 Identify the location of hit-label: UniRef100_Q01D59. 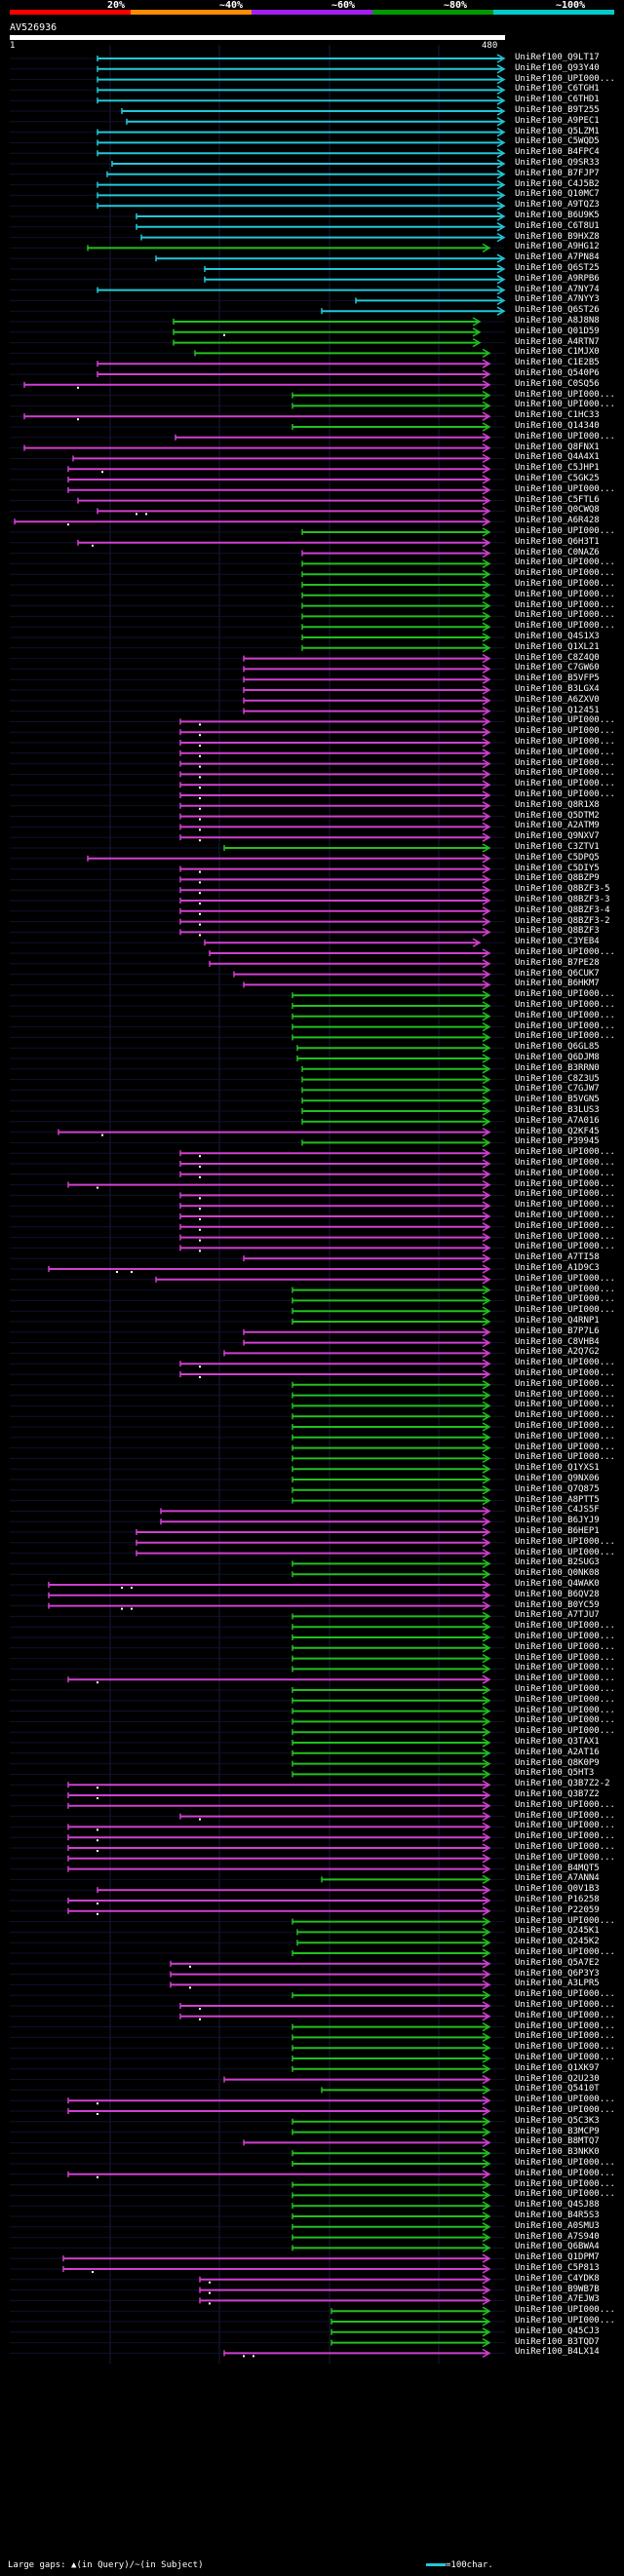
(557, 331).